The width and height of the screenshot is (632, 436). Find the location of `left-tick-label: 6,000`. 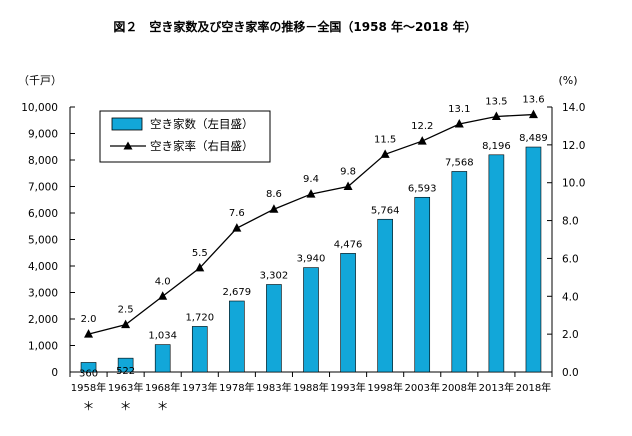

left-tick-label: 6,000 is located at coordinates (43, 214).